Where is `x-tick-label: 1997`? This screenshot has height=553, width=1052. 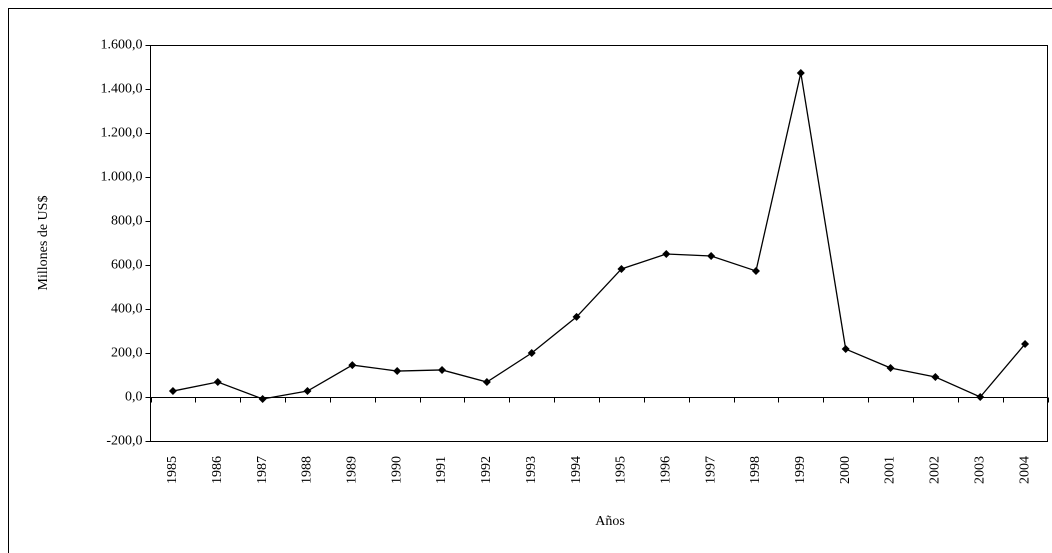 x-tick-label: 1997 is located at coordinates (710, 470).